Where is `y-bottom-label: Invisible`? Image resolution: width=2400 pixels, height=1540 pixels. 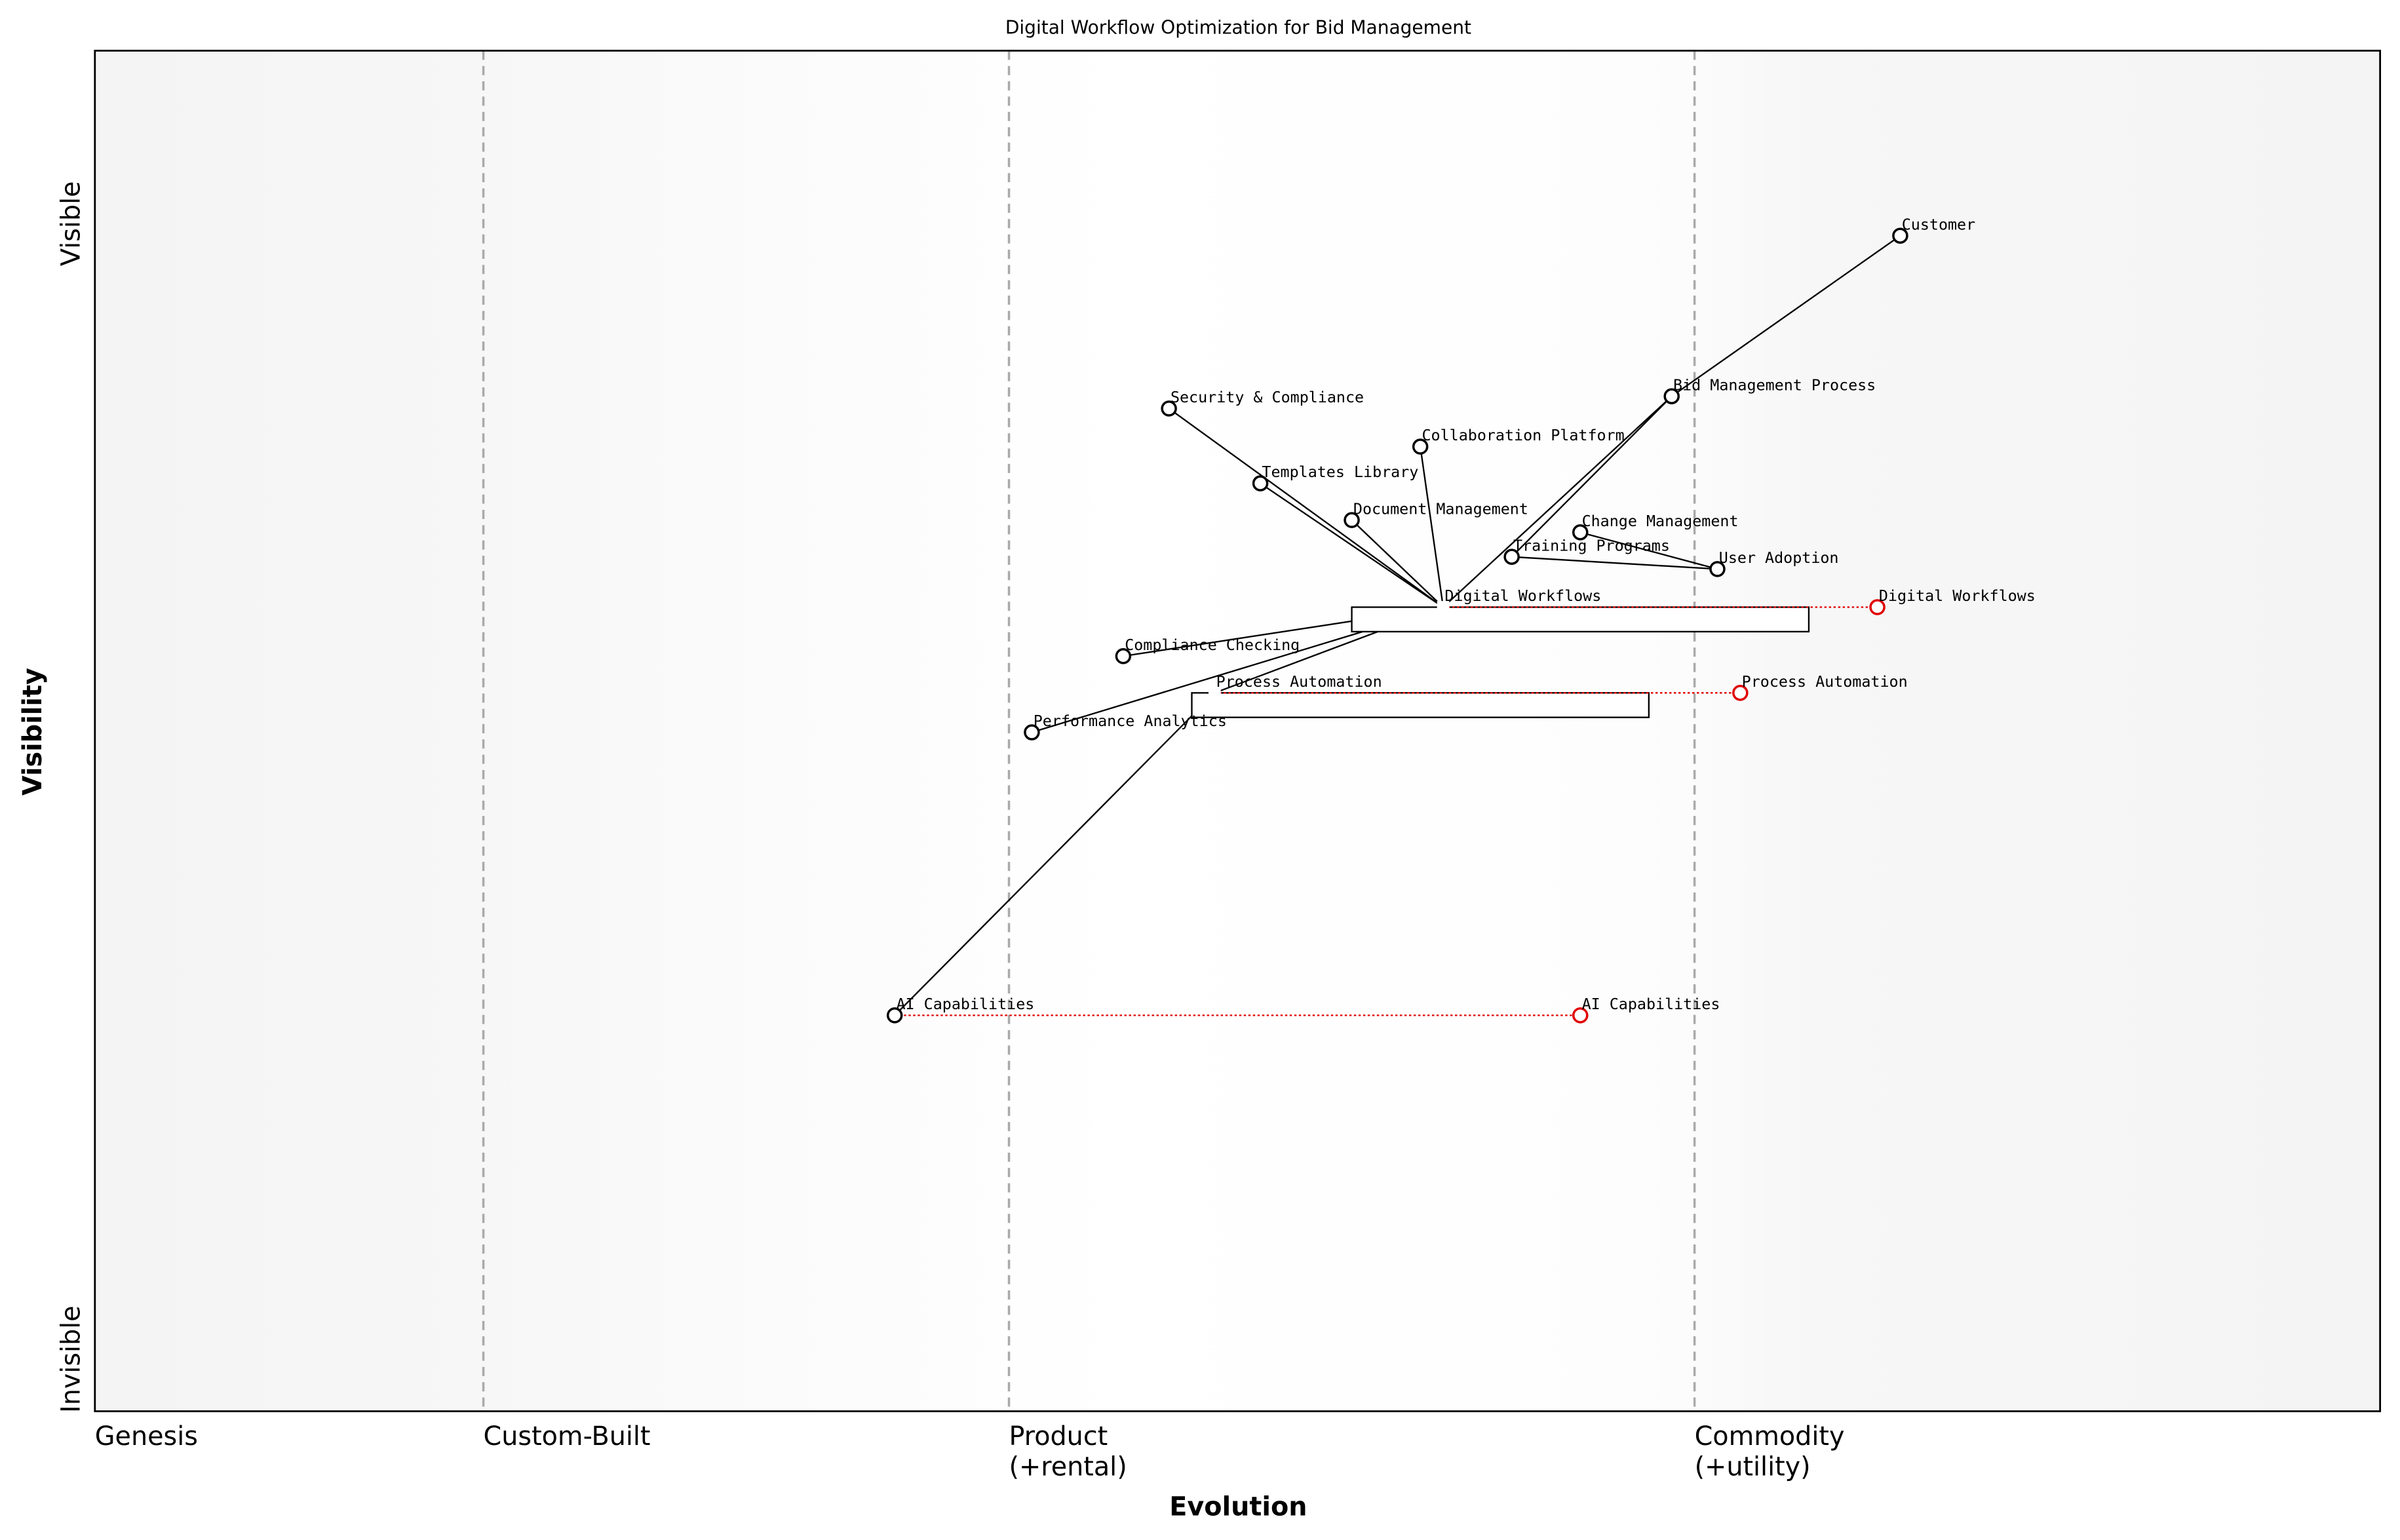 y-bottom-label: Invisible is located at coordinates (71, 1359).